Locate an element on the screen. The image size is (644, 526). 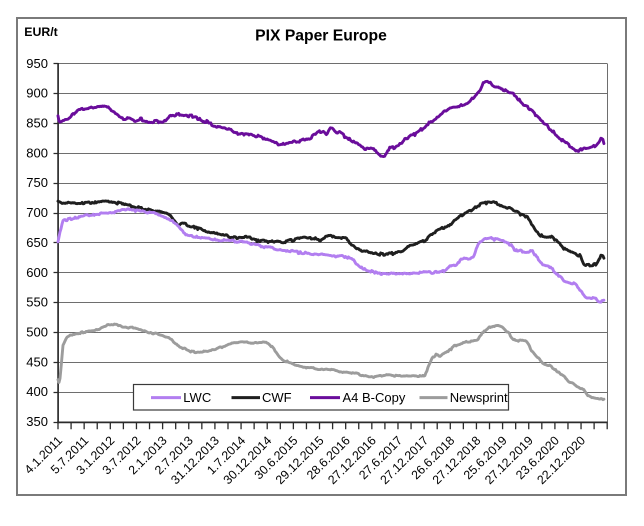
svg-text: EUR/t is located at coordinates (40, 32).